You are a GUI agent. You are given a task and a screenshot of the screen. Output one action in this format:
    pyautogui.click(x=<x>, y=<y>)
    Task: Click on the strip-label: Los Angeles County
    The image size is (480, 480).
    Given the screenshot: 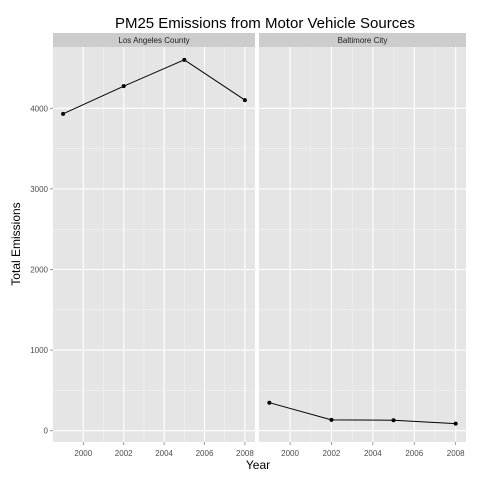 What is the action you would take?
    pyautogui.click(x=153, y=40)
    